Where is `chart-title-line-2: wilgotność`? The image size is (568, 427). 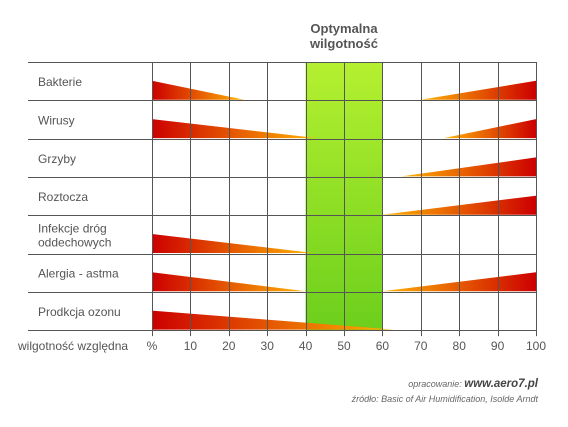
chart-title-line-2: wilgotność is located at coordinates (343, 43).